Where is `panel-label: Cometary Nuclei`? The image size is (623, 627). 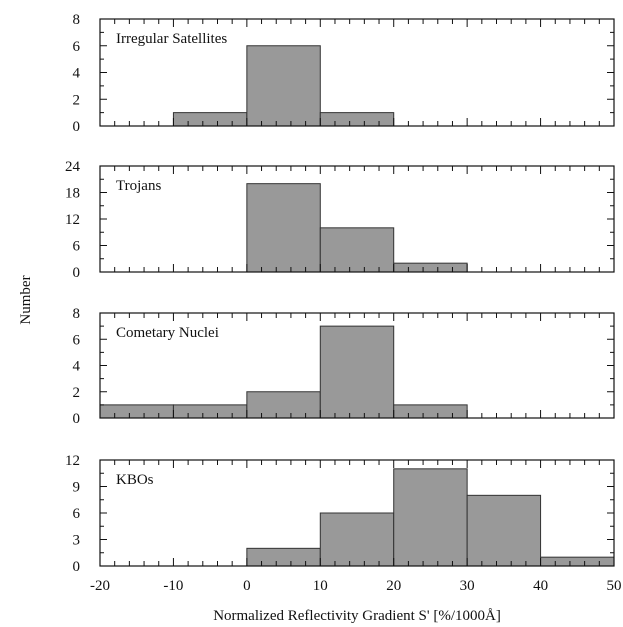
panel-label: Cometary Nuclei is located at coordinates (167, 333).